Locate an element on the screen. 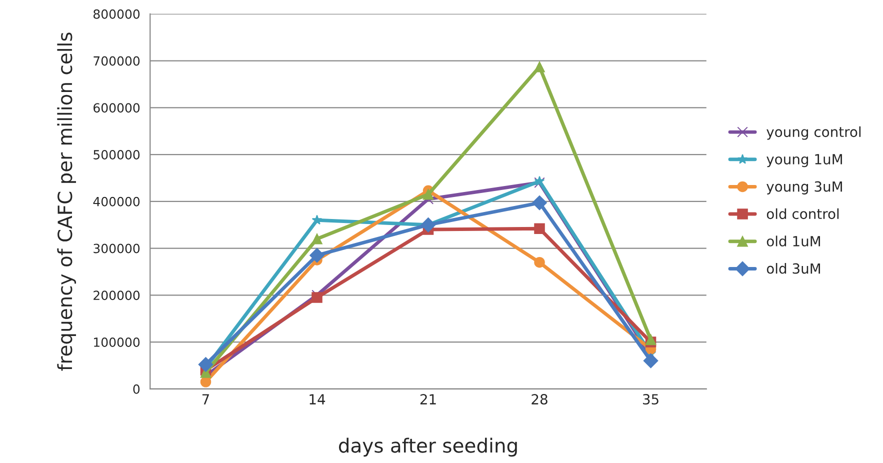  legend-label: young 1uM is located at coordinates (804, 161).